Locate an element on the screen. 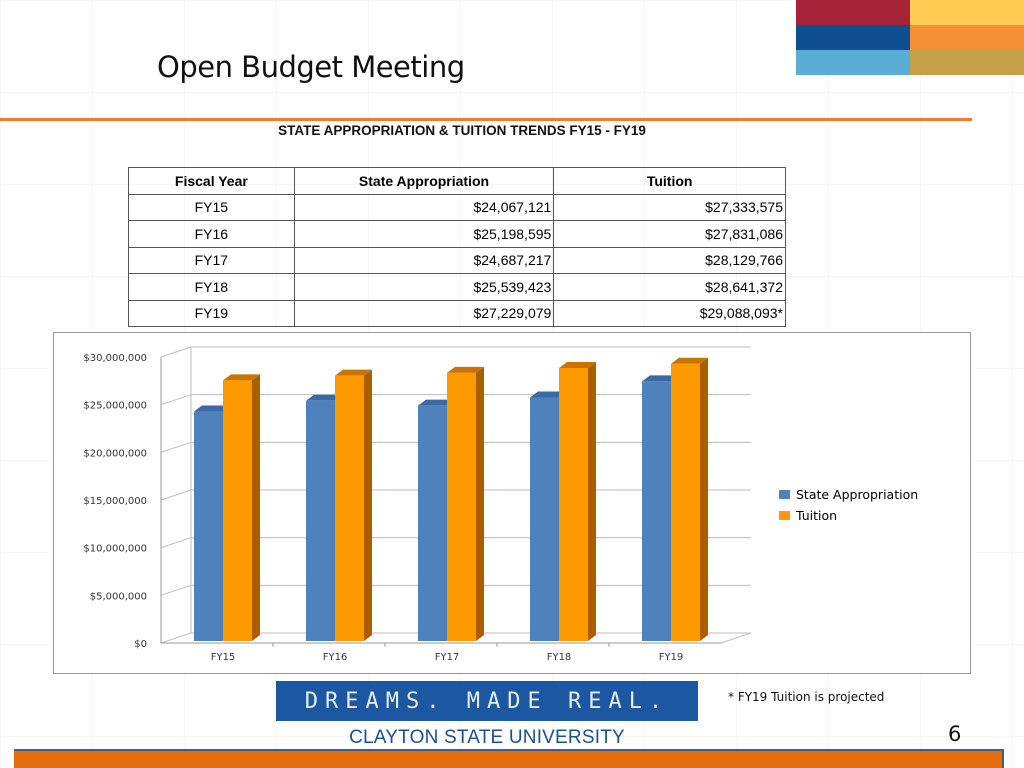 The image size is (1024, 768). y-tick-label: $20,000,000 is located at coordinates (115, 453).